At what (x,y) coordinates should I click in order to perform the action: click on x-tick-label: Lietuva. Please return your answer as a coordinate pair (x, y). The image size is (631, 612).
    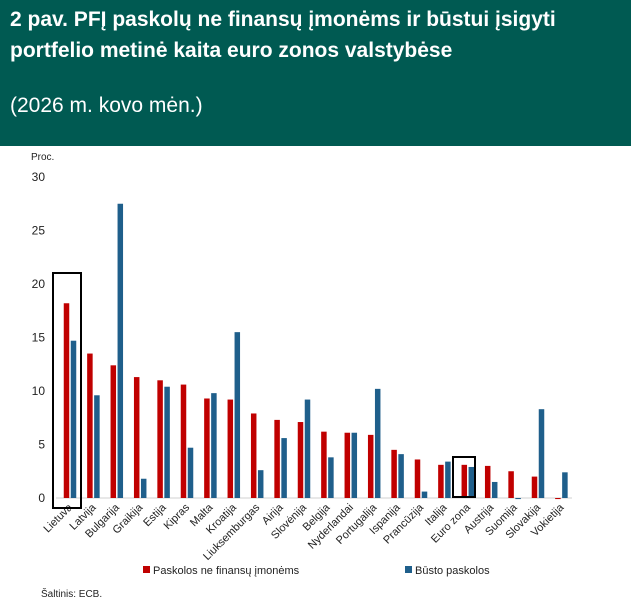
    Looking at the image, I should click on (59, 518).